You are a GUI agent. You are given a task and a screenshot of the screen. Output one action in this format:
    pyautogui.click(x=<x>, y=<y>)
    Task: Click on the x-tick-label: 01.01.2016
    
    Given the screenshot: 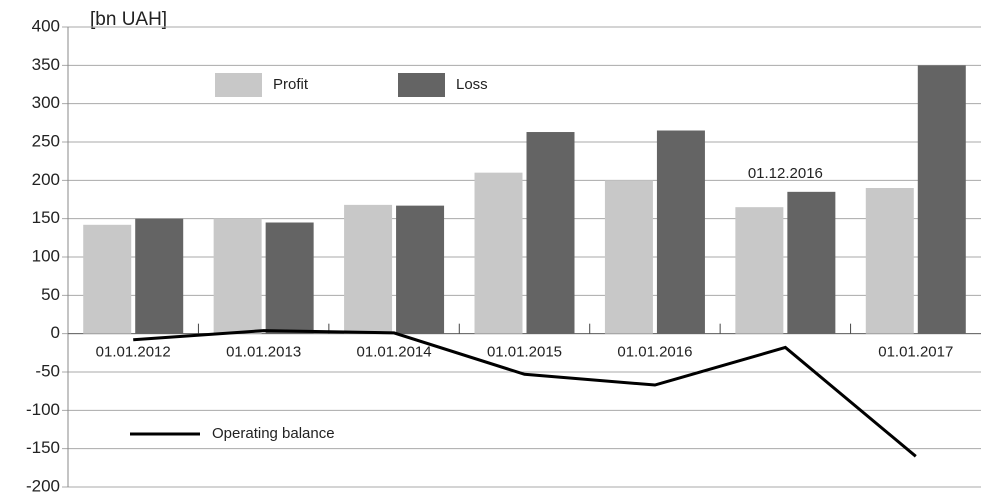 What is the action you would take?
    pyautogui.click(x=654, y=352)
    